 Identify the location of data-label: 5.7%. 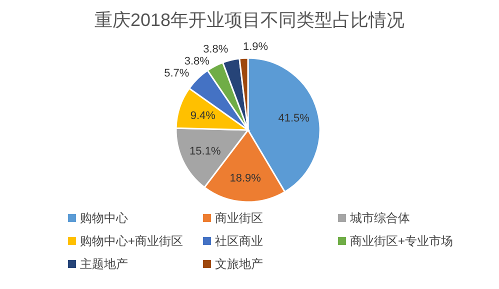
(177, 73).